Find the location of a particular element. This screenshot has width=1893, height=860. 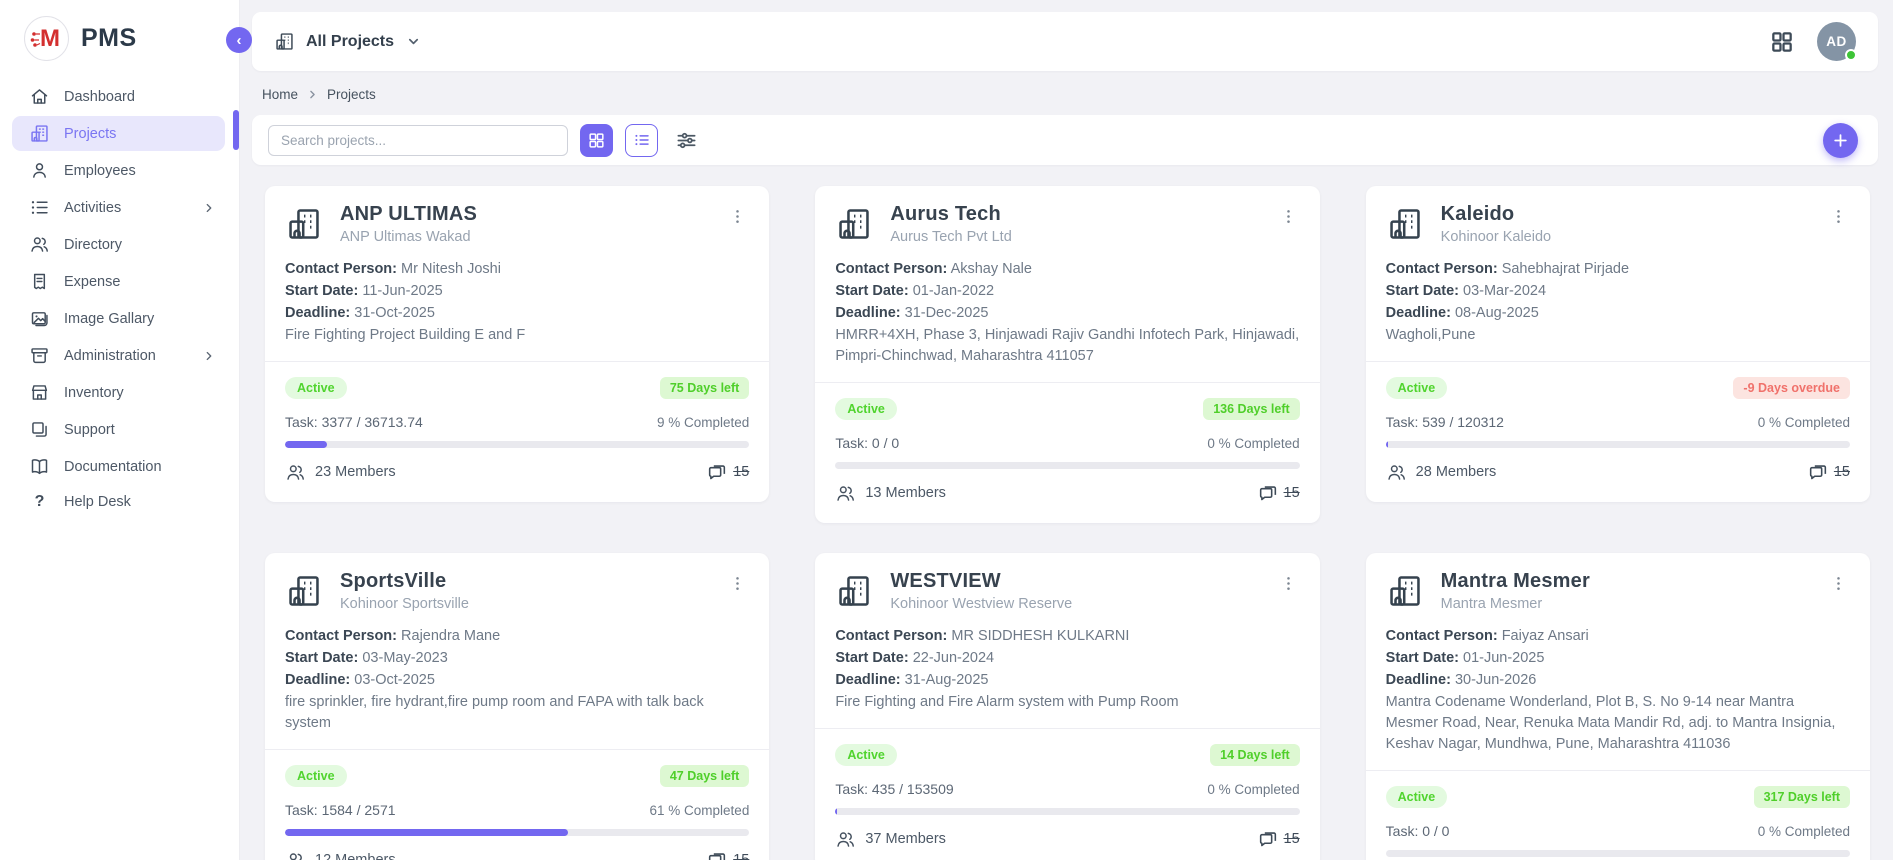

contact-value: MR SIDDHESH KULKARNI is located at coordinates (1040, 636).